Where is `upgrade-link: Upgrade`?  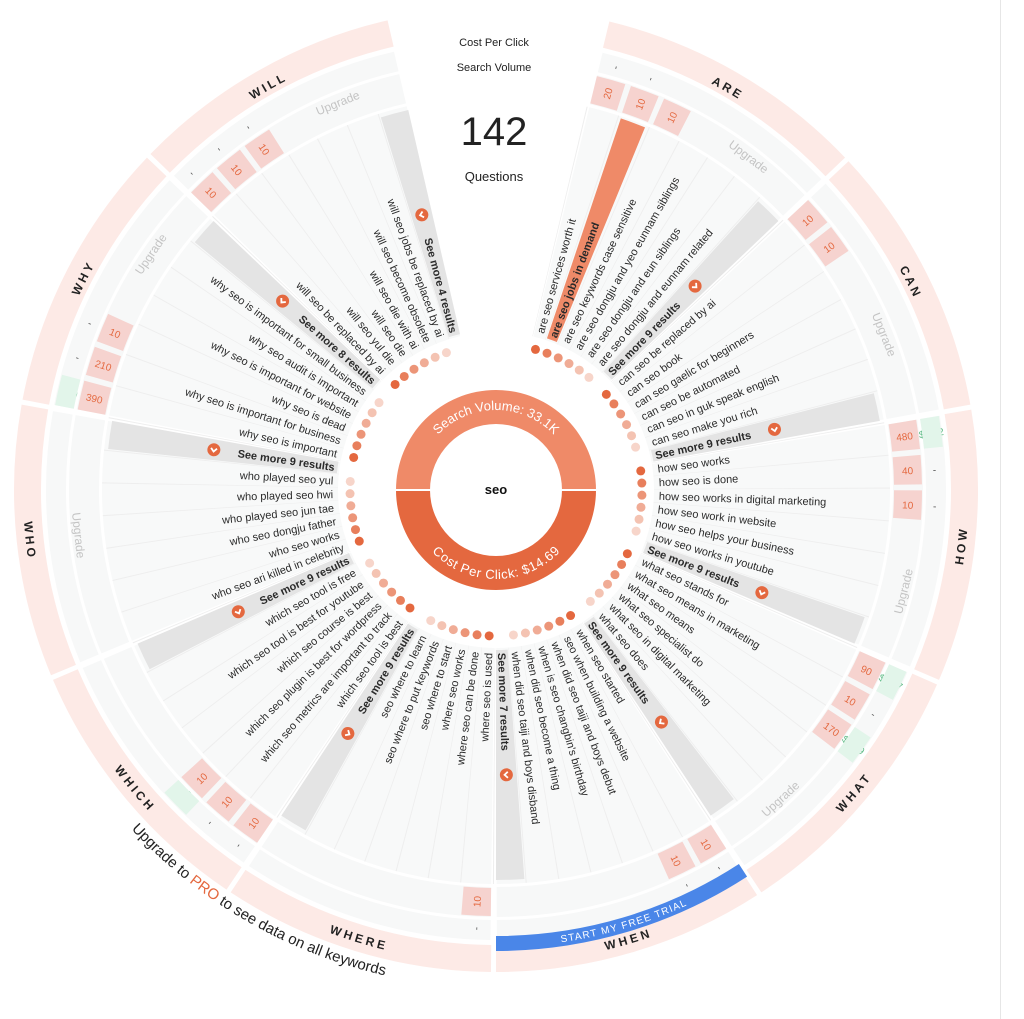 upgrade-link: Upgrade is located at coordinates (78, 536).